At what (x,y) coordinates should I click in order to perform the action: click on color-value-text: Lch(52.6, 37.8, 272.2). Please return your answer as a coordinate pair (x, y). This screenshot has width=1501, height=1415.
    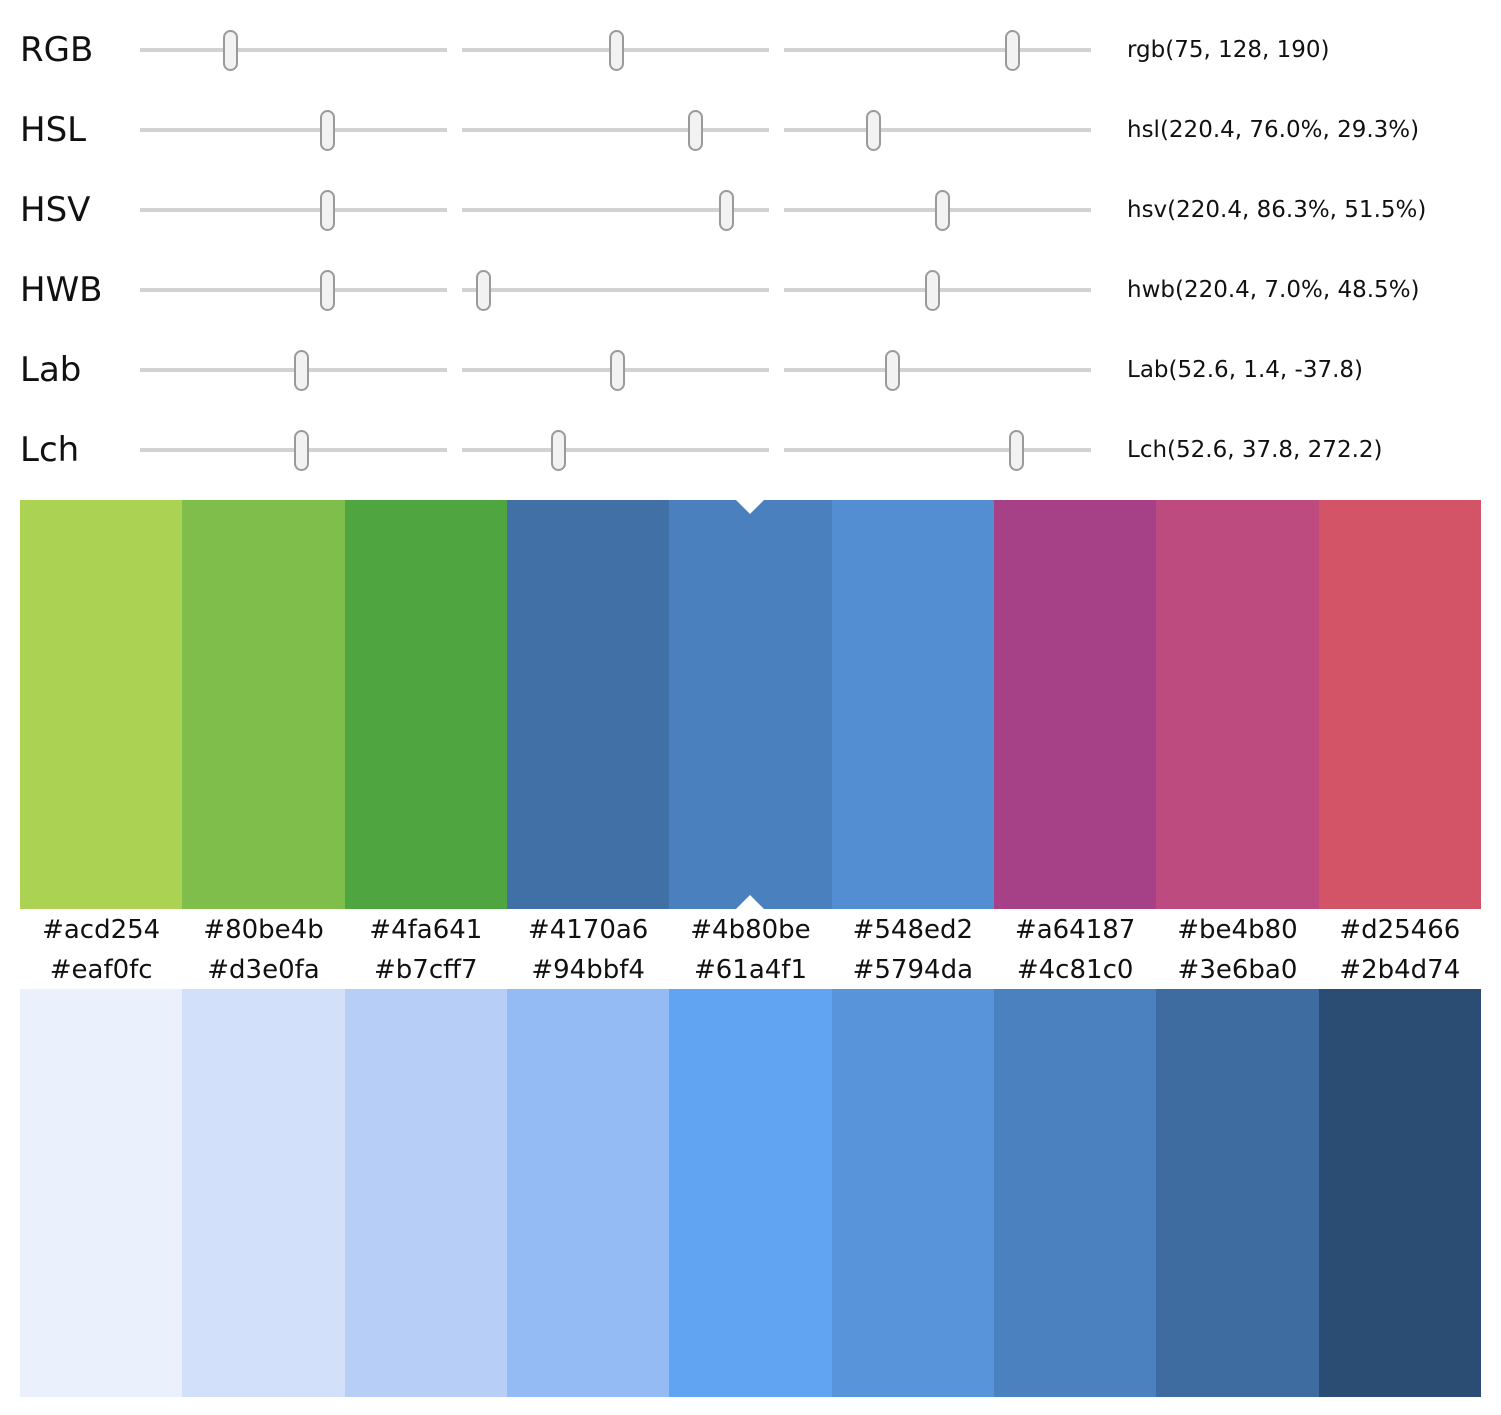
    Looking at the image, I should click on (1255, 450).